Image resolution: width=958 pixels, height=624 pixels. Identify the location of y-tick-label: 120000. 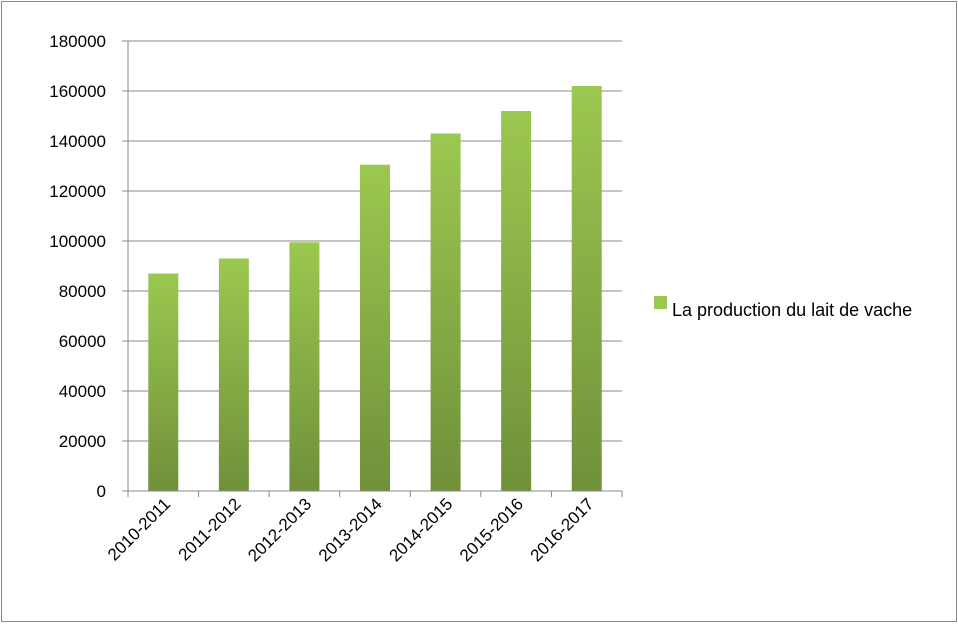
(77, 191).